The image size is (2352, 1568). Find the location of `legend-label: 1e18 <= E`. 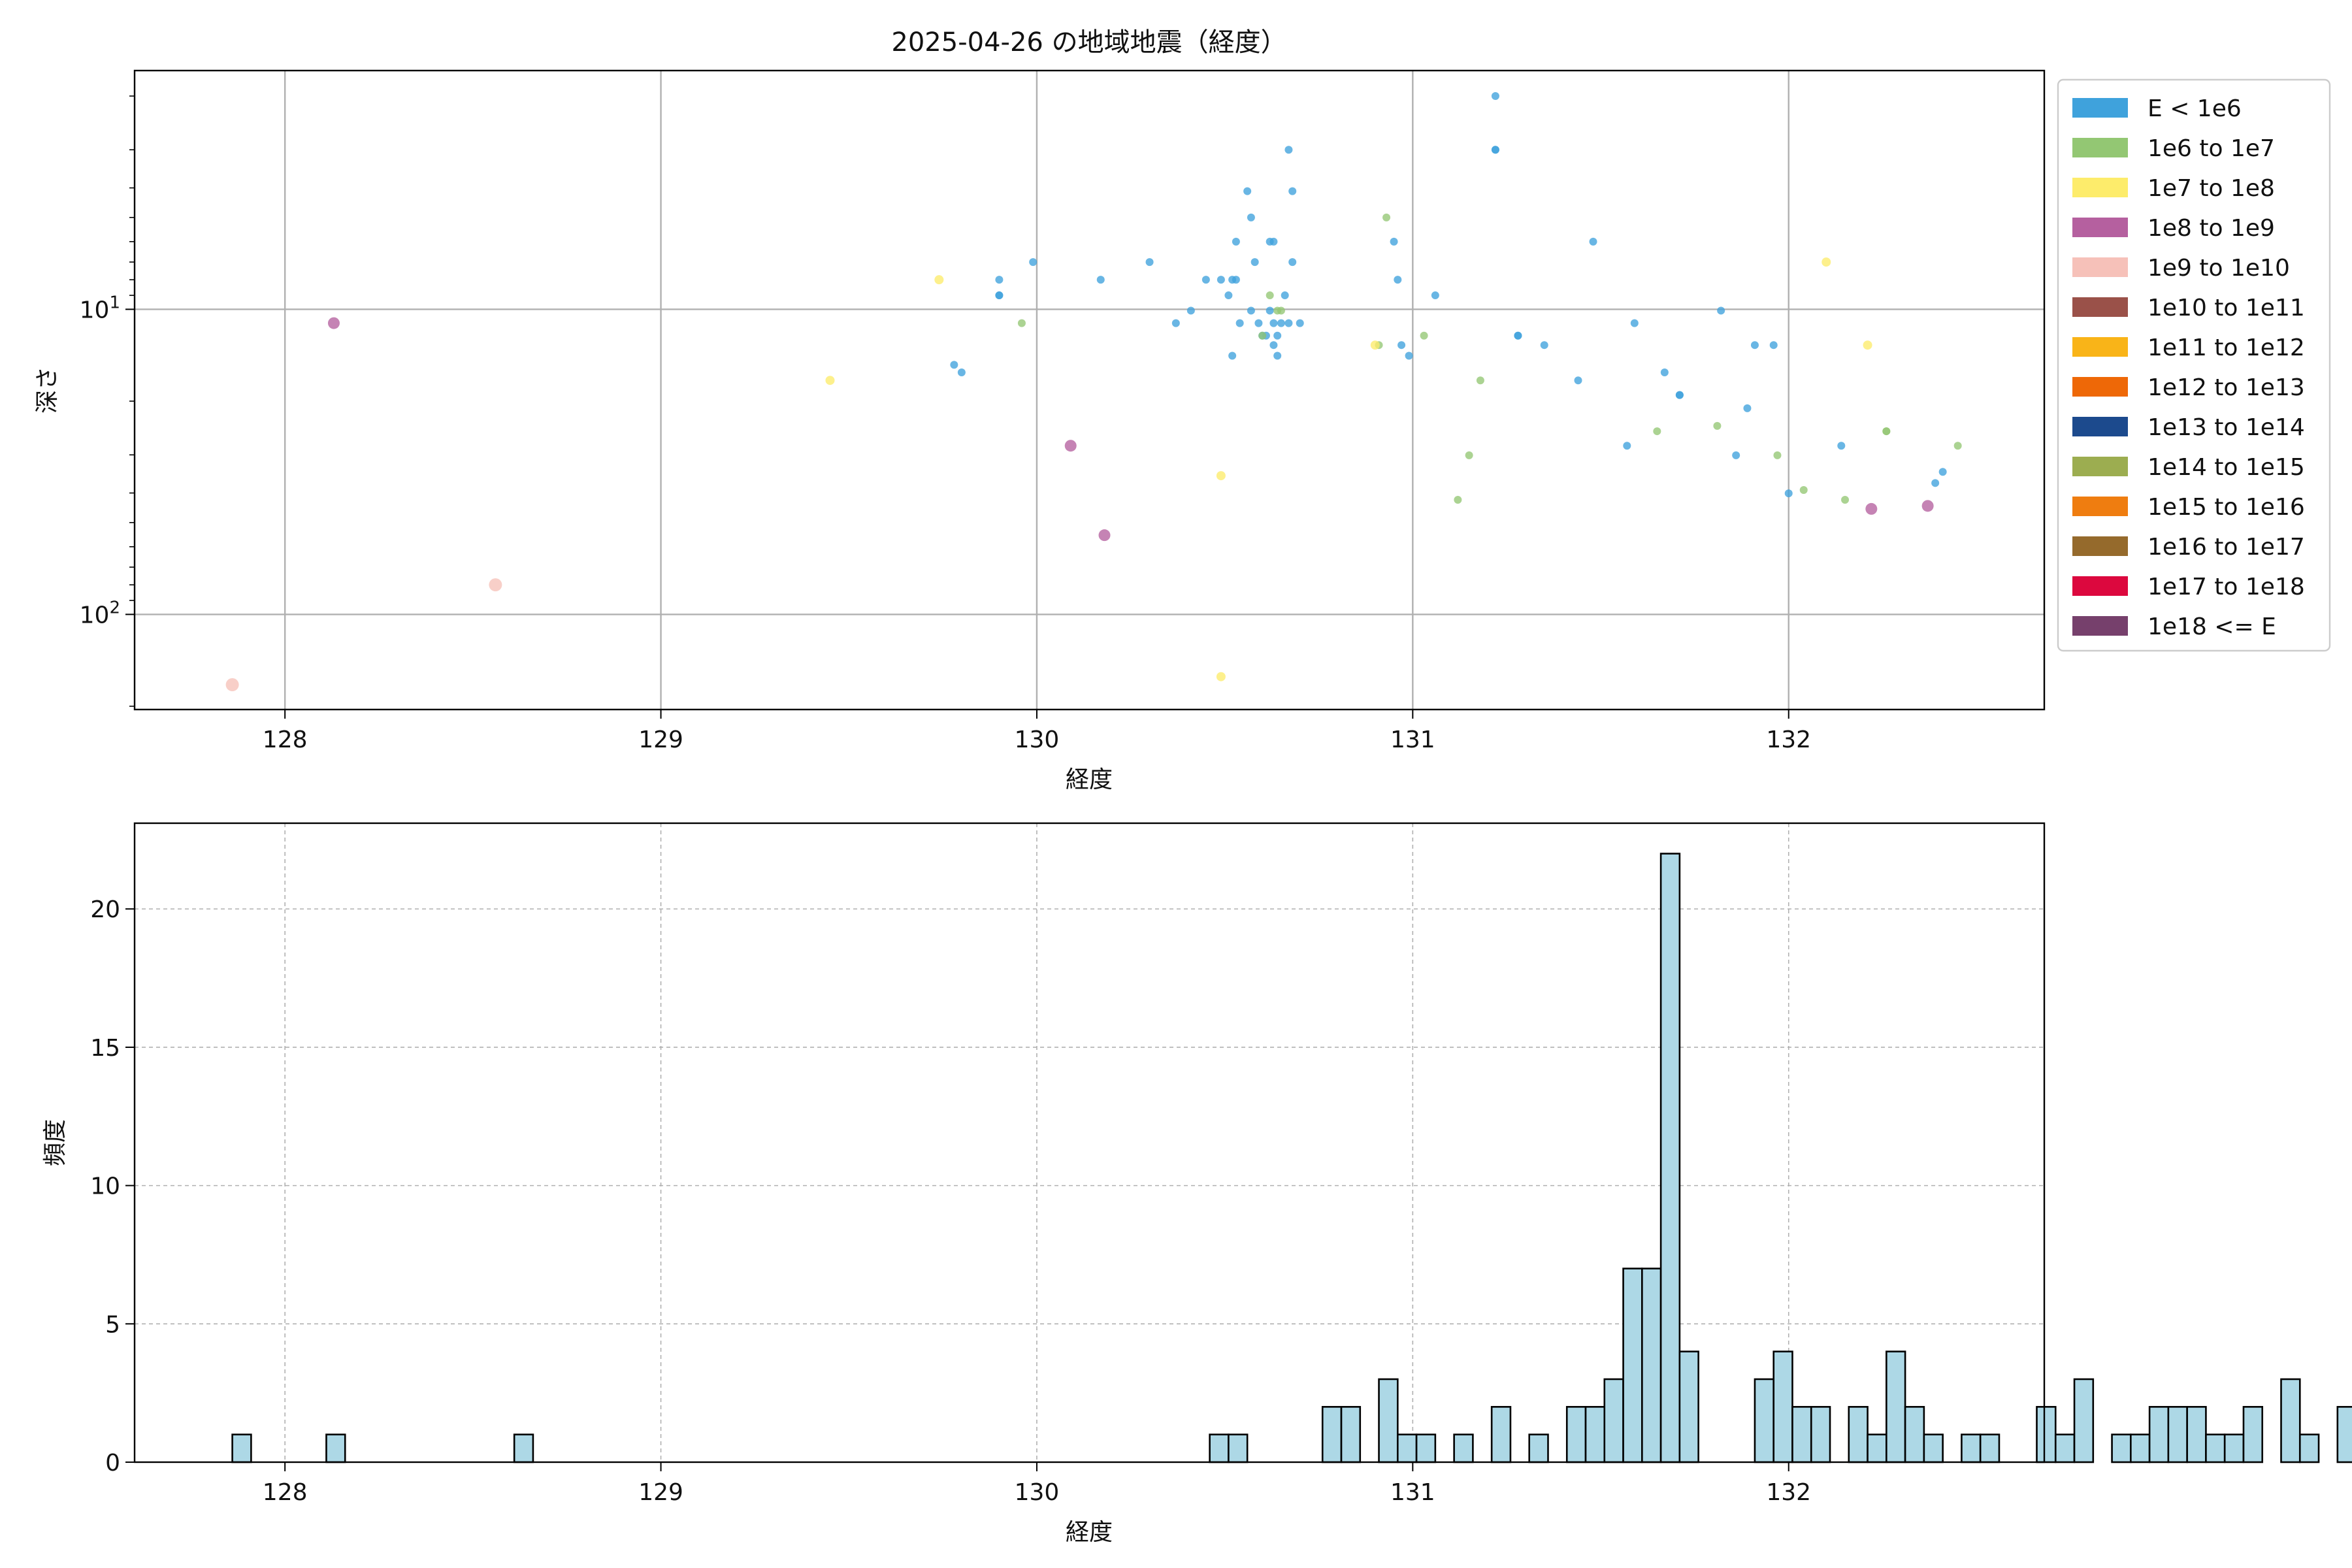

legend-label: 1e18 <= E is located at coordinates (2212, 626).